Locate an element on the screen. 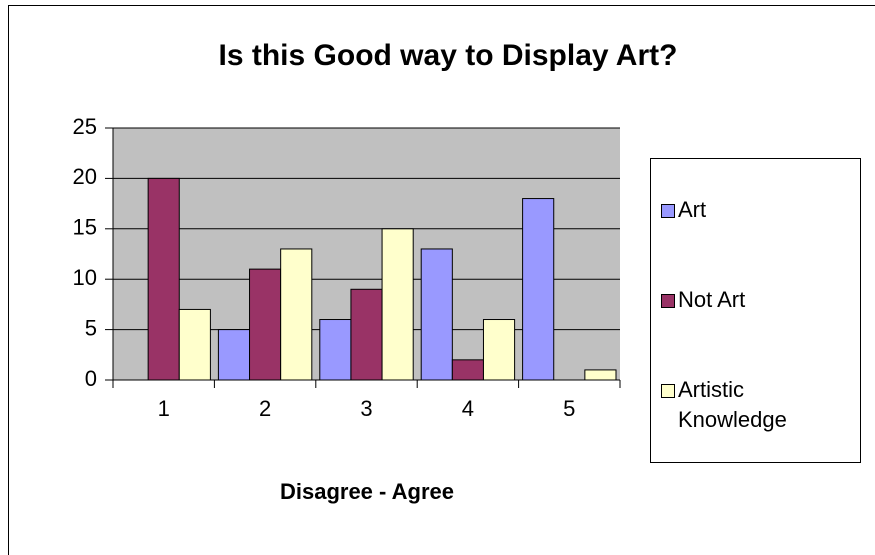 Image resolution: width=875 pixels, height=555 pixels. legend-label: Art is located at coordinates (692, 209).